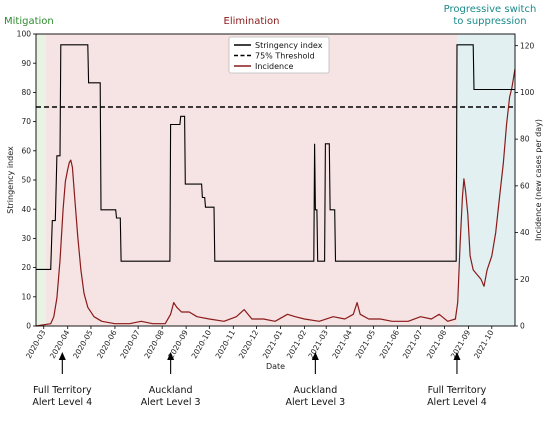  I want to click on y-left-axis-label: Stringency index, so click(10, 180).